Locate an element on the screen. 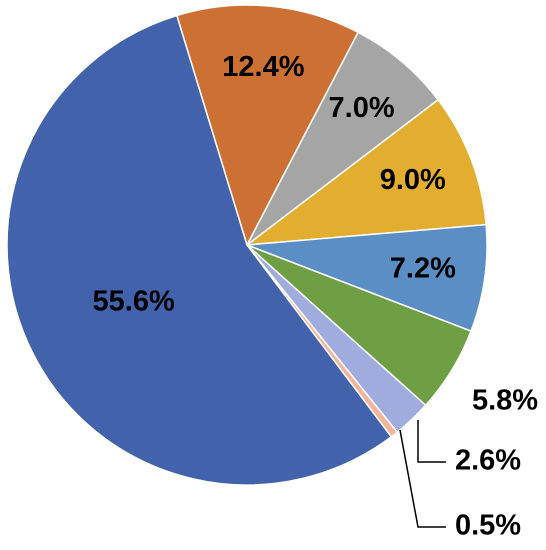 This screenshot has width=546, height=550. data-label: 9.0% is located at coordinates (413, 180).